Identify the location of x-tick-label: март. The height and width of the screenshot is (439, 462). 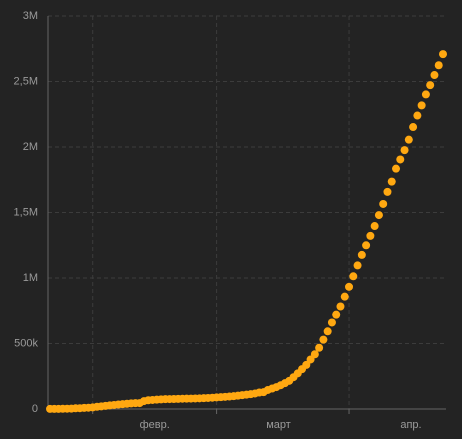
(278, 425).